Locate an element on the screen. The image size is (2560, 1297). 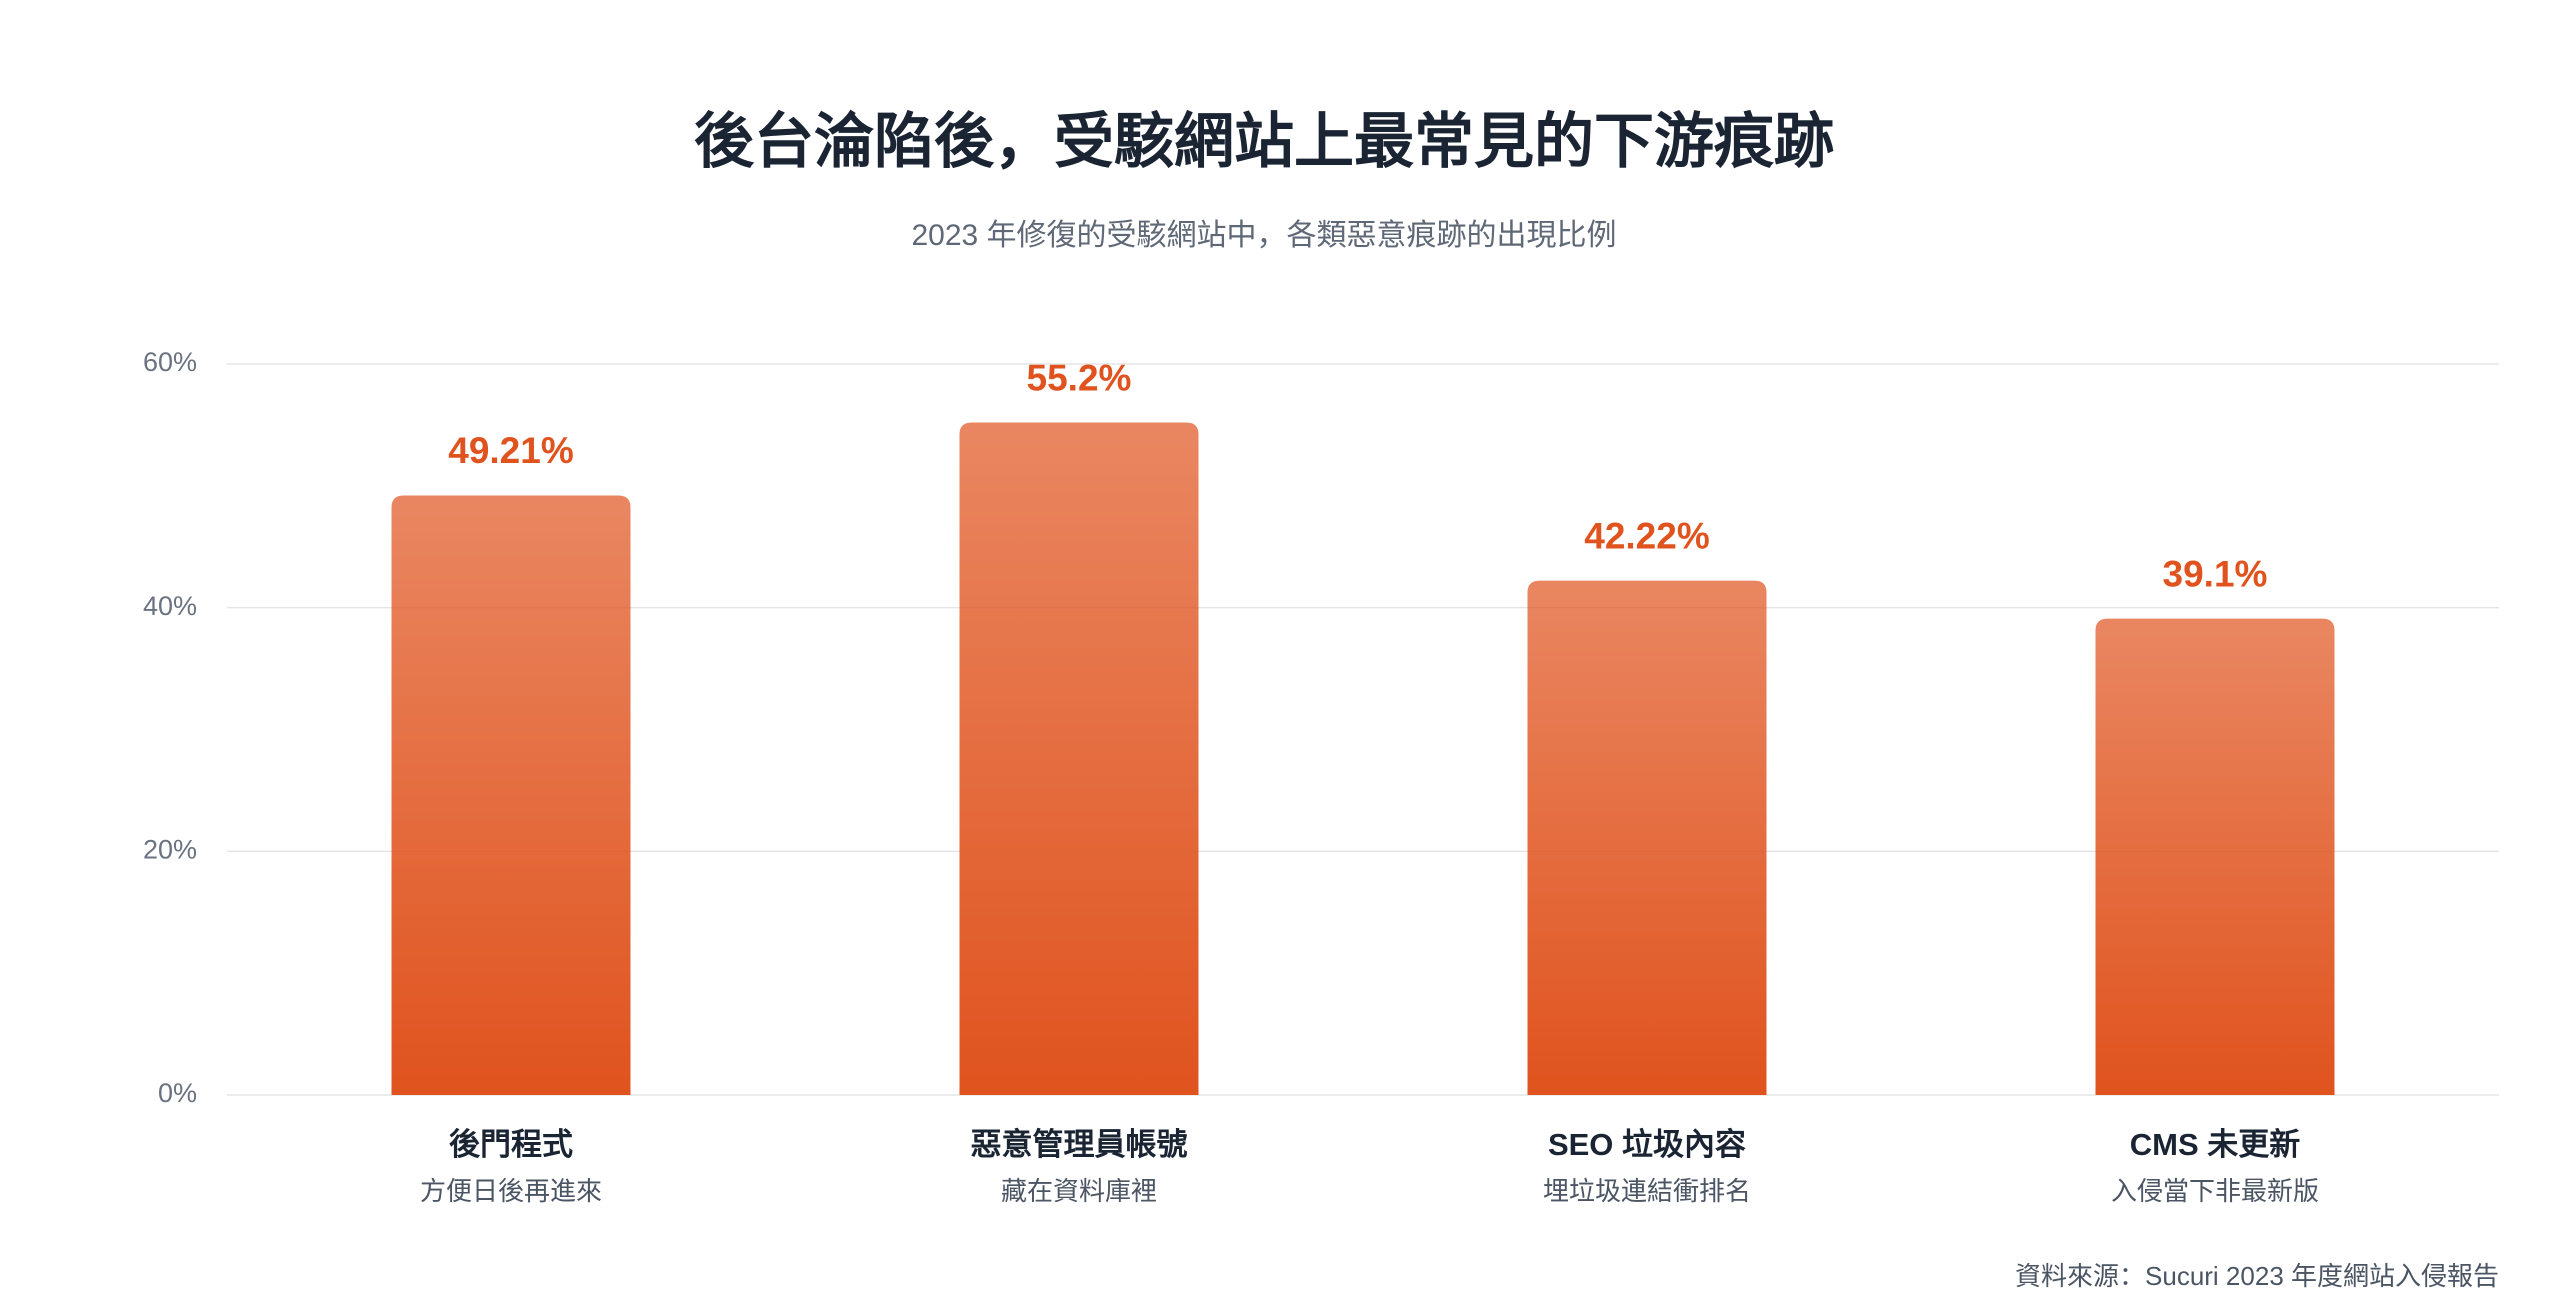
source-note: 資料來源：Sucuri 2023 年度網站入侵報告 is located at coordinates (2257, 1276).